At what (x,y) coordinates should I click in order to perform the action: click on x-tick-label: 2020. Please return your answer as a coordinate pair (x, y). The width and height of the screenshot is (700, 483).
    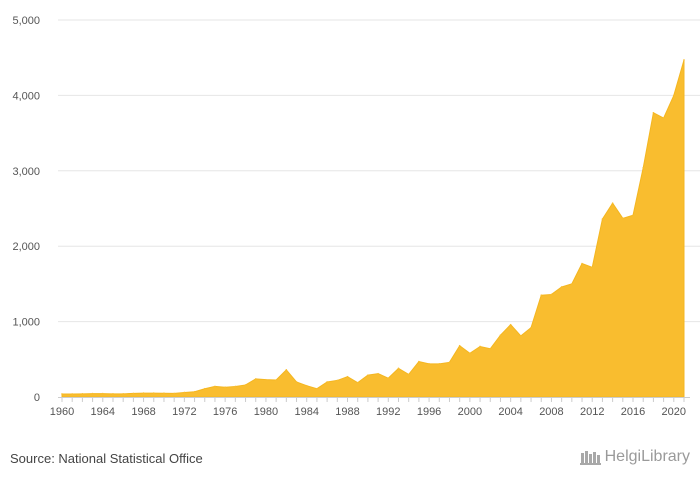
    Looking at the image, I should click on (674, 412).